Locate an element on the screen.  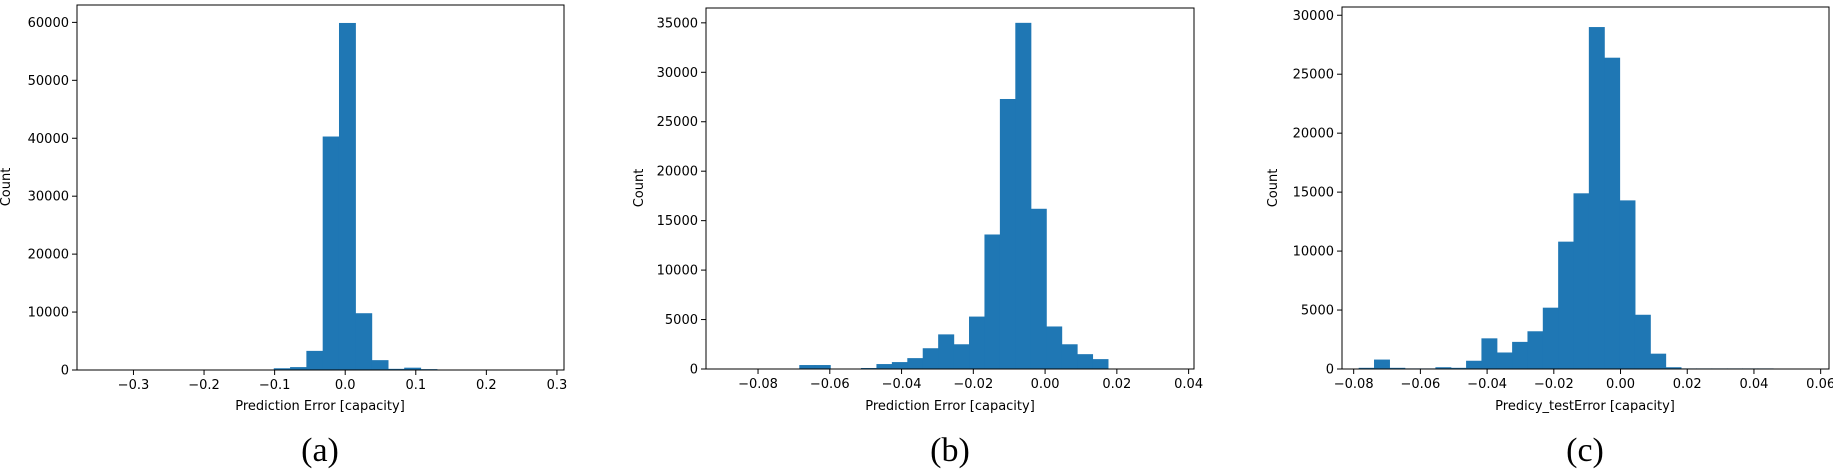
chart-c-caption: (c) is located at coordinates (1585, 450).